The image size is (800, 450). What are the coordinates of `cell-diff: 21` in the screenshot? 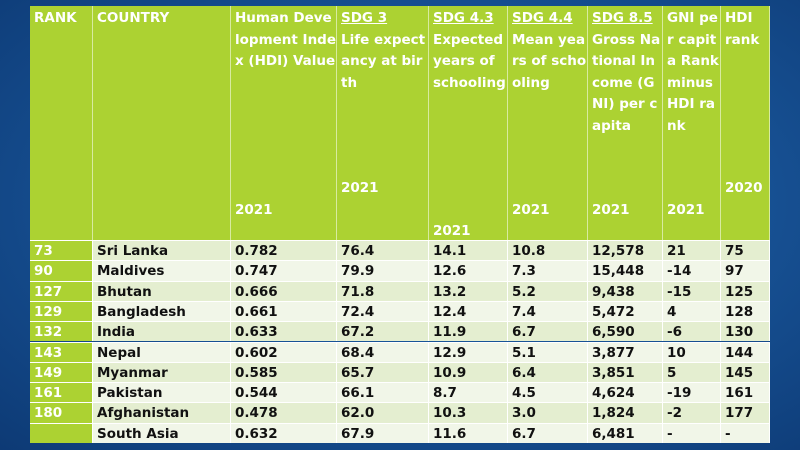 It's located at (692, 250).